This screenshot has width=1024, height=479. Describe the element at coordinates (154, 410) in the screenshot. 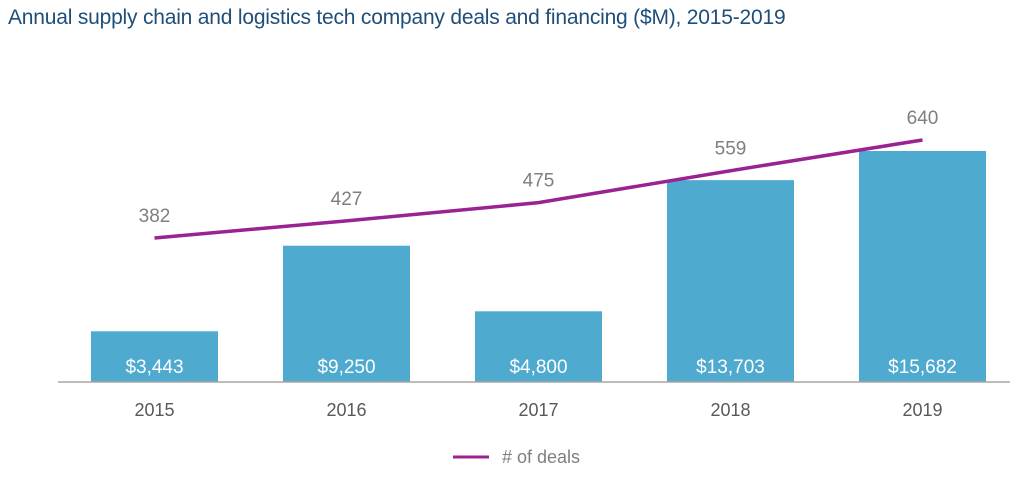

I see `x-tick-2015: 2015` at that location.